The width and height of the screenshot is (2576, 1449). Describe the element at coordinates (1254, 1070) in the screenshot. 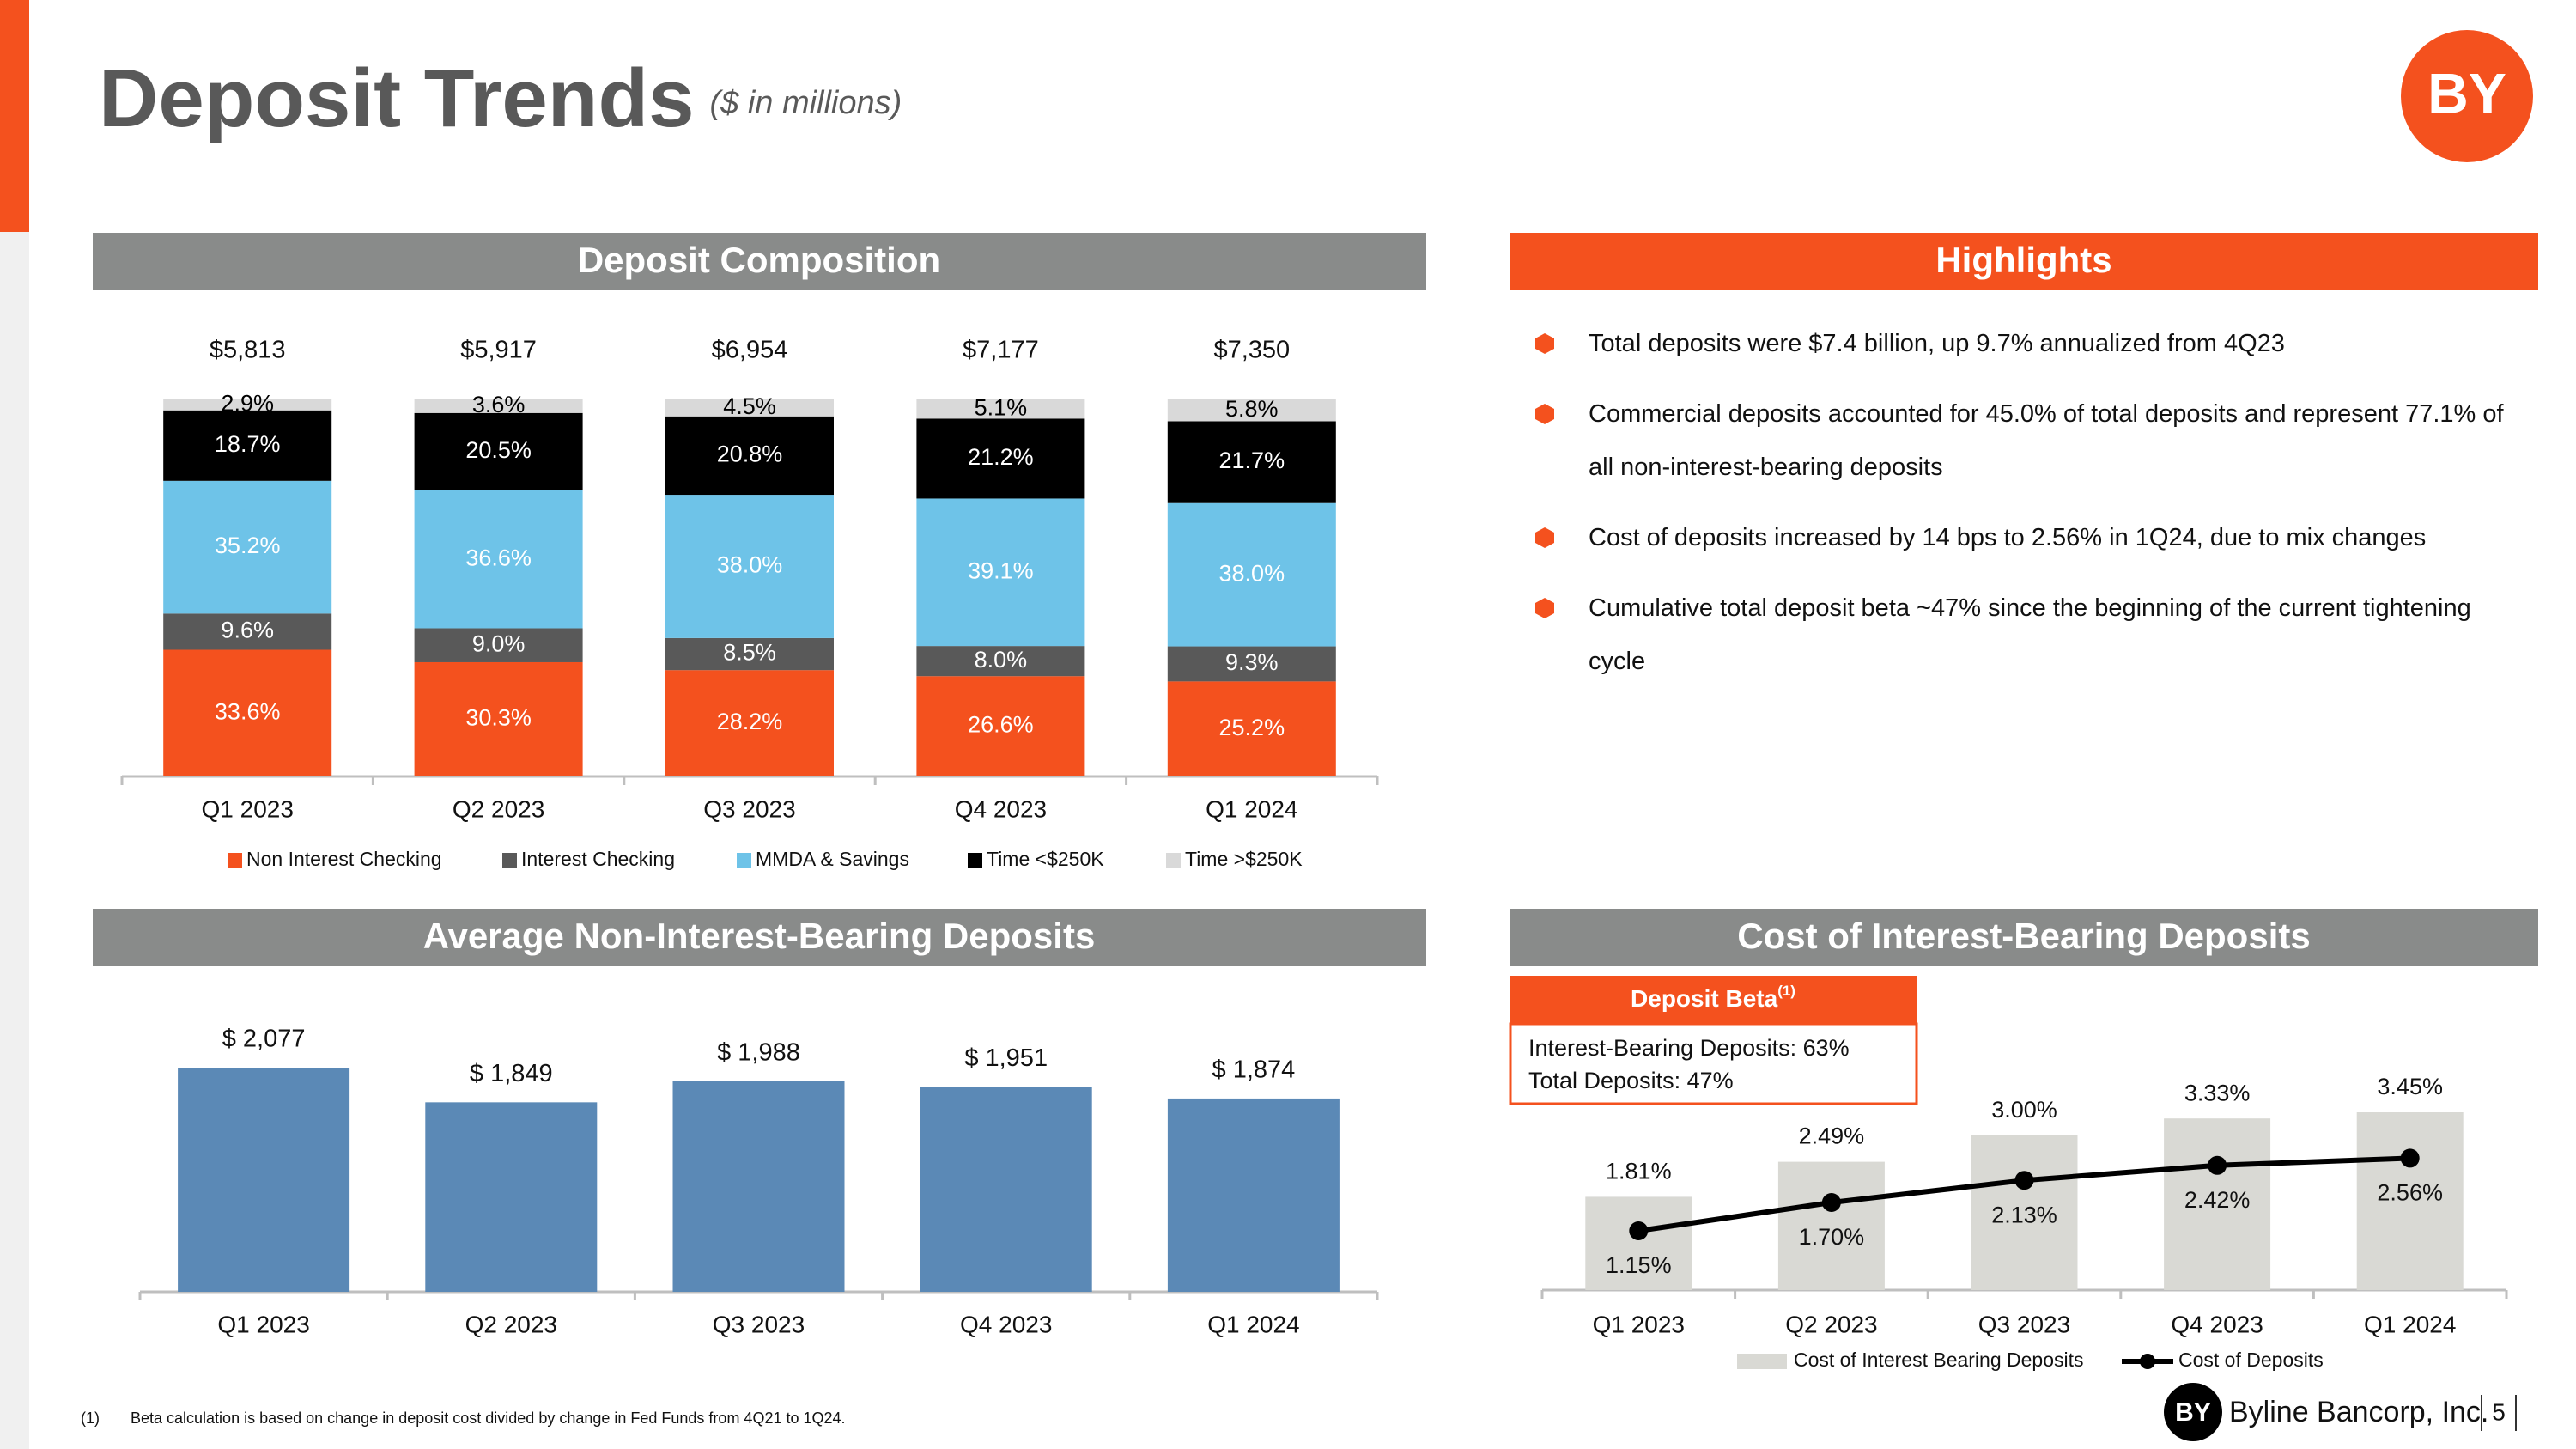

I see `data-label: $ 1,874` at that location.